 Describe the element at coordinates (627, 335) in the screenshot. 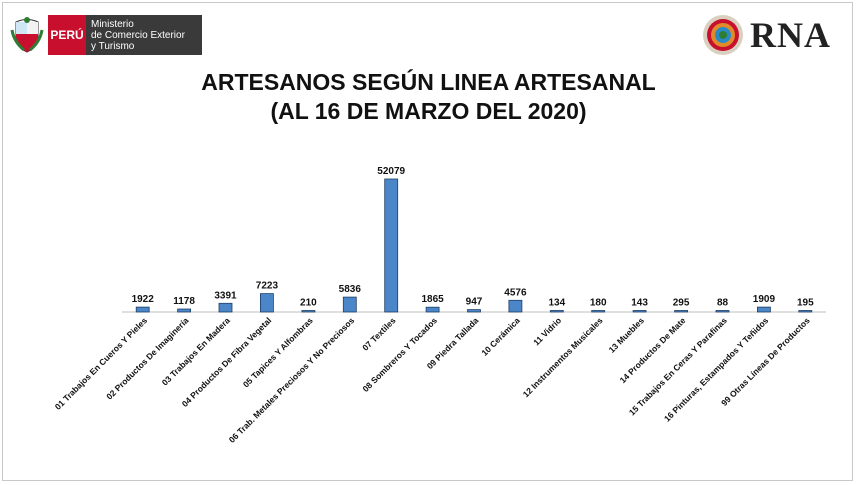

I see `x-tick-label: 13 Muebles` at that location.